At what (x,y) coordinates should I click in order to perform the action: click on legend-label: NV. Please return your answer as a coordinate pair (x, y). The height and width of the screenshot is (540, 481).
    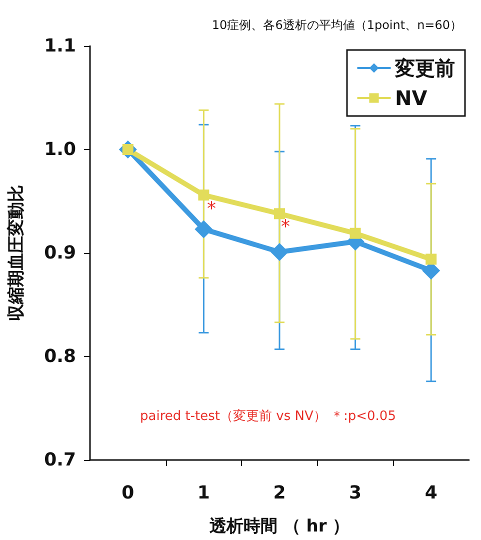
    Looking at the image, I should click on (411, 98).